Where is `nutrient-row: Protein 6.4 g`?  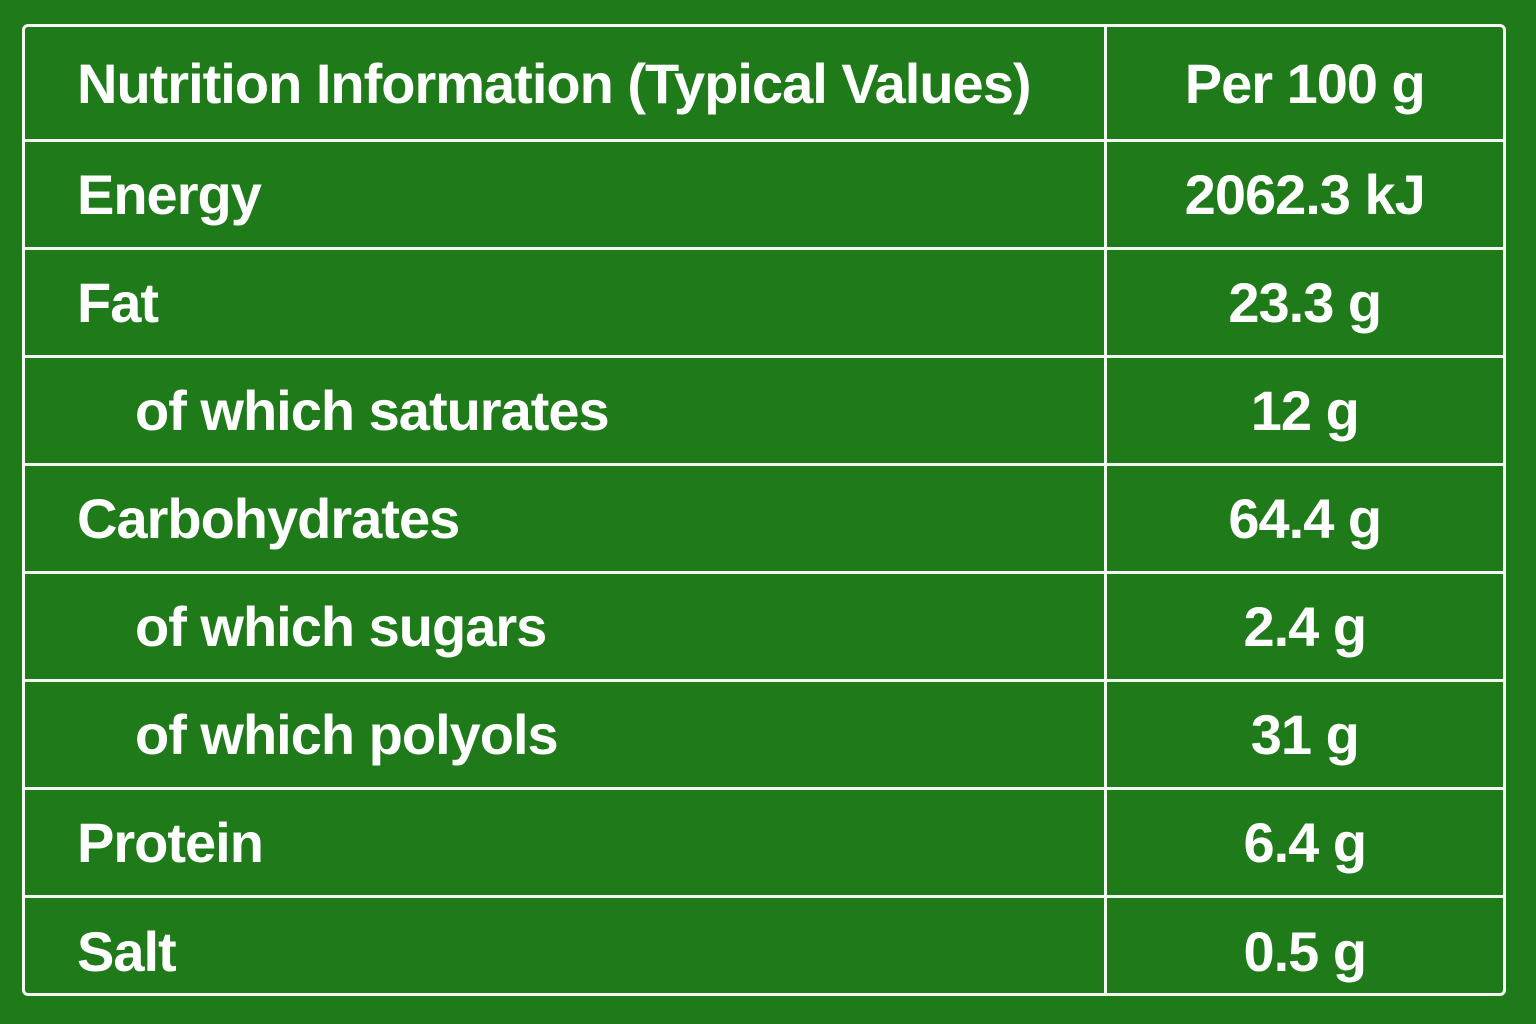 nutrient-row: Protein 6.4 g is located at coordinates (764, 843).